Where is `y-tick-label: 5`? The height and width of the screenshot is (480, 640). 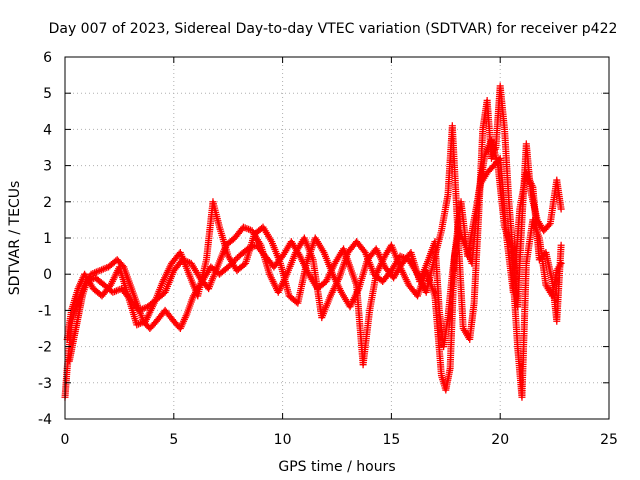 y-tick-label: 5 is located at coordinates (47, 94).